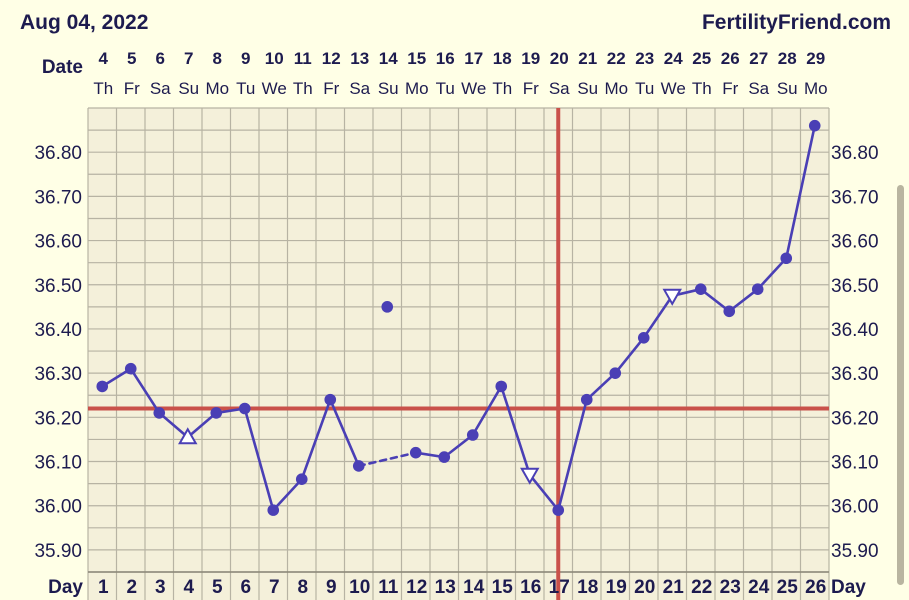 The image size is (909, 600). Describe the element at coordinates (388, 587) in the screenshot. I see `day-number: 11` at that location.